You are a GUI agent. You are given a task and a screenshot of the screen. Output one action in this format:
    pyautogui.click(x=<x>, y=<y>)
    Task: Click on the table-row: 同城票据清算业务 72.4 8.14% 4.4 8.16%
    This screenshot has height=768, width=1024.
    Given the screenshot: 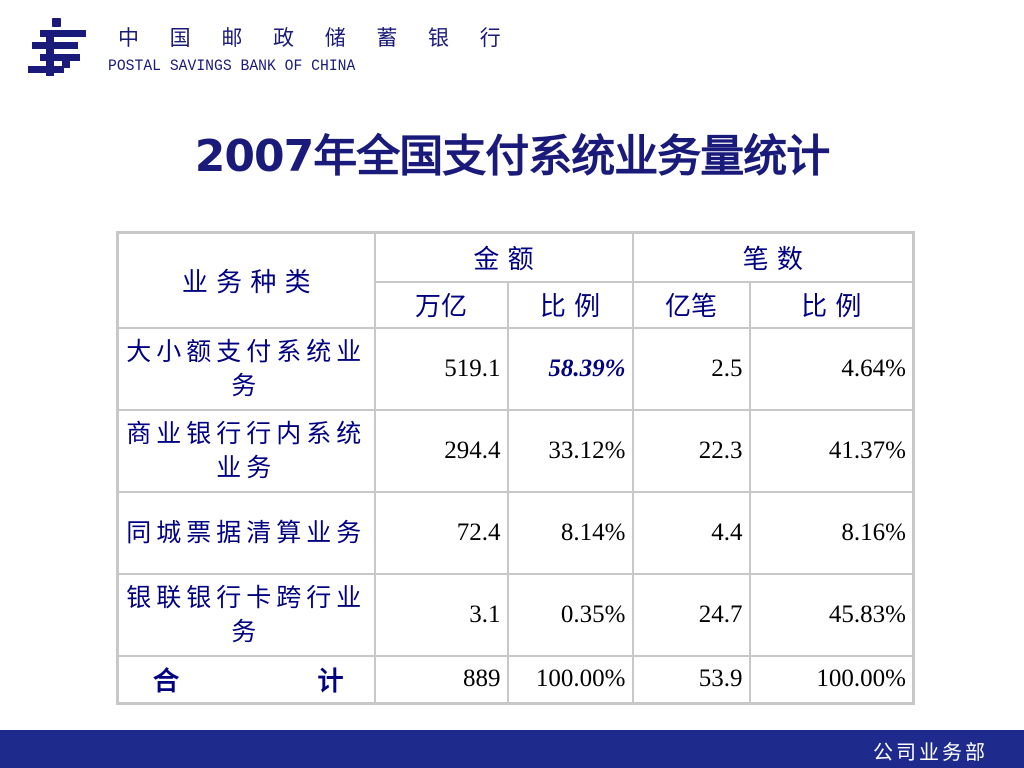 What is the action you would take?
    pyautogui.click(x=515, y=532)
    